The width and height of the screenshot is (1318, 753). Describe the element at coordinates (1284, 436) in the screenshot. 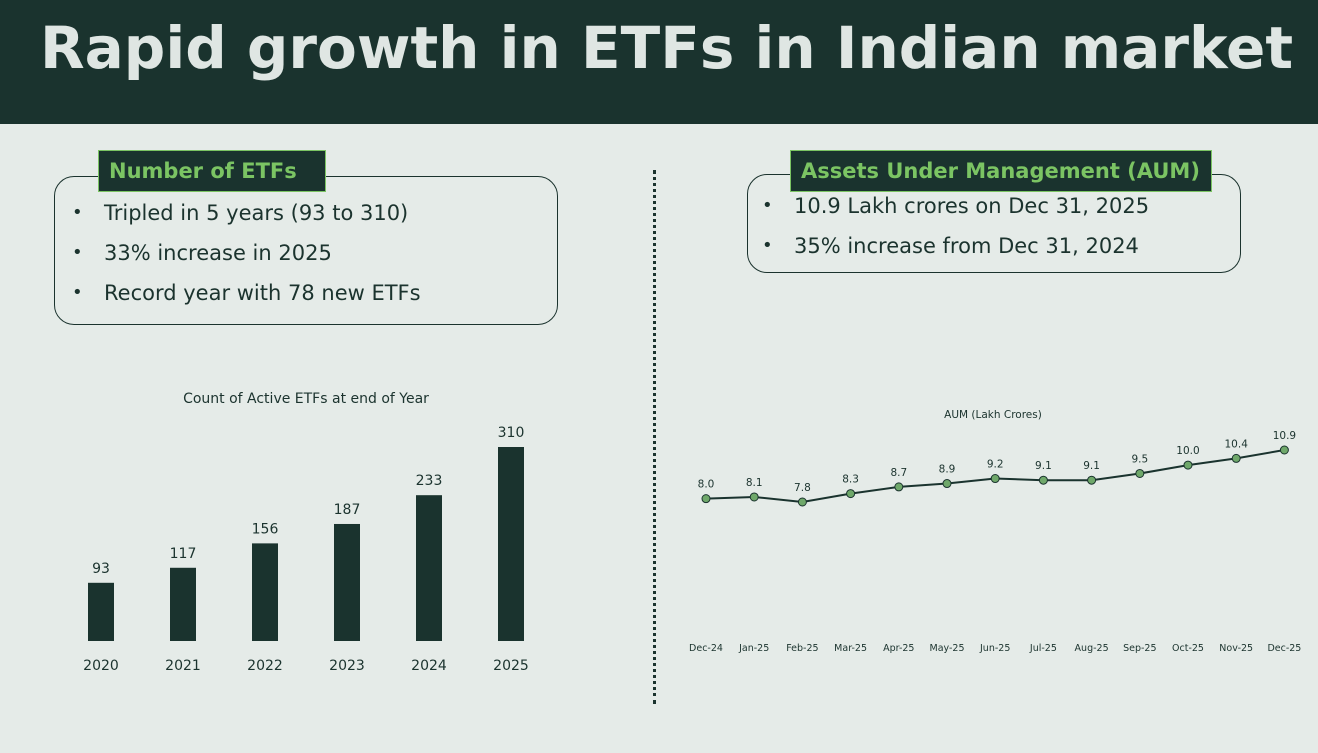

I see `point-value-label: 10.9` at that location.